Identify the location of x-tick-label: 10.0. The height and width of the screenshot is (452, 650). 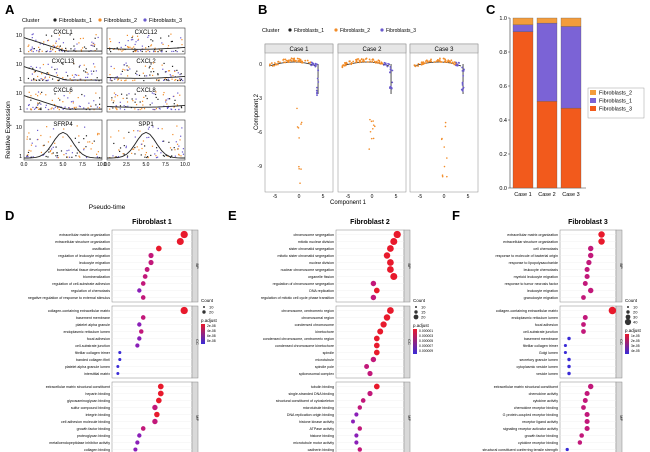
(185, 165).